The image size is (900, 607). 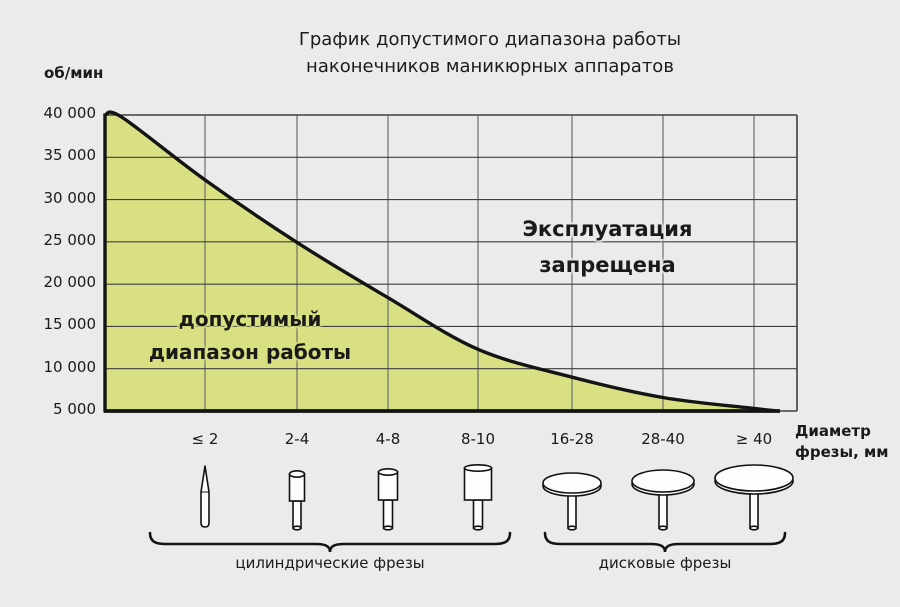 I want to click on x-tick-label: 28-40, so click(x=663, y=439).